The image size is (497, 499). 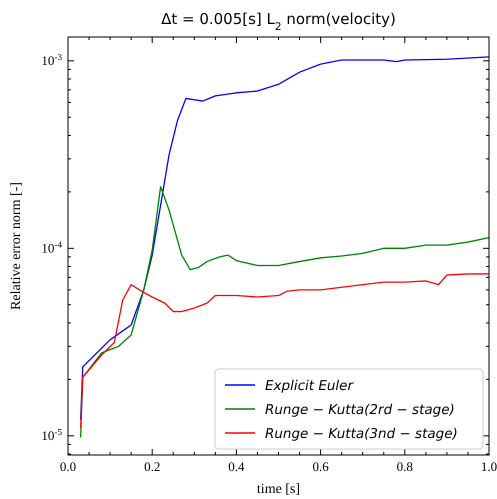 What do you see at coordinates (278, 21) in the screenshot?
I see `chart-title: Δt = 0.005[s] L$_{2}$ norm(velocity)` at bounding box center [278, 21].